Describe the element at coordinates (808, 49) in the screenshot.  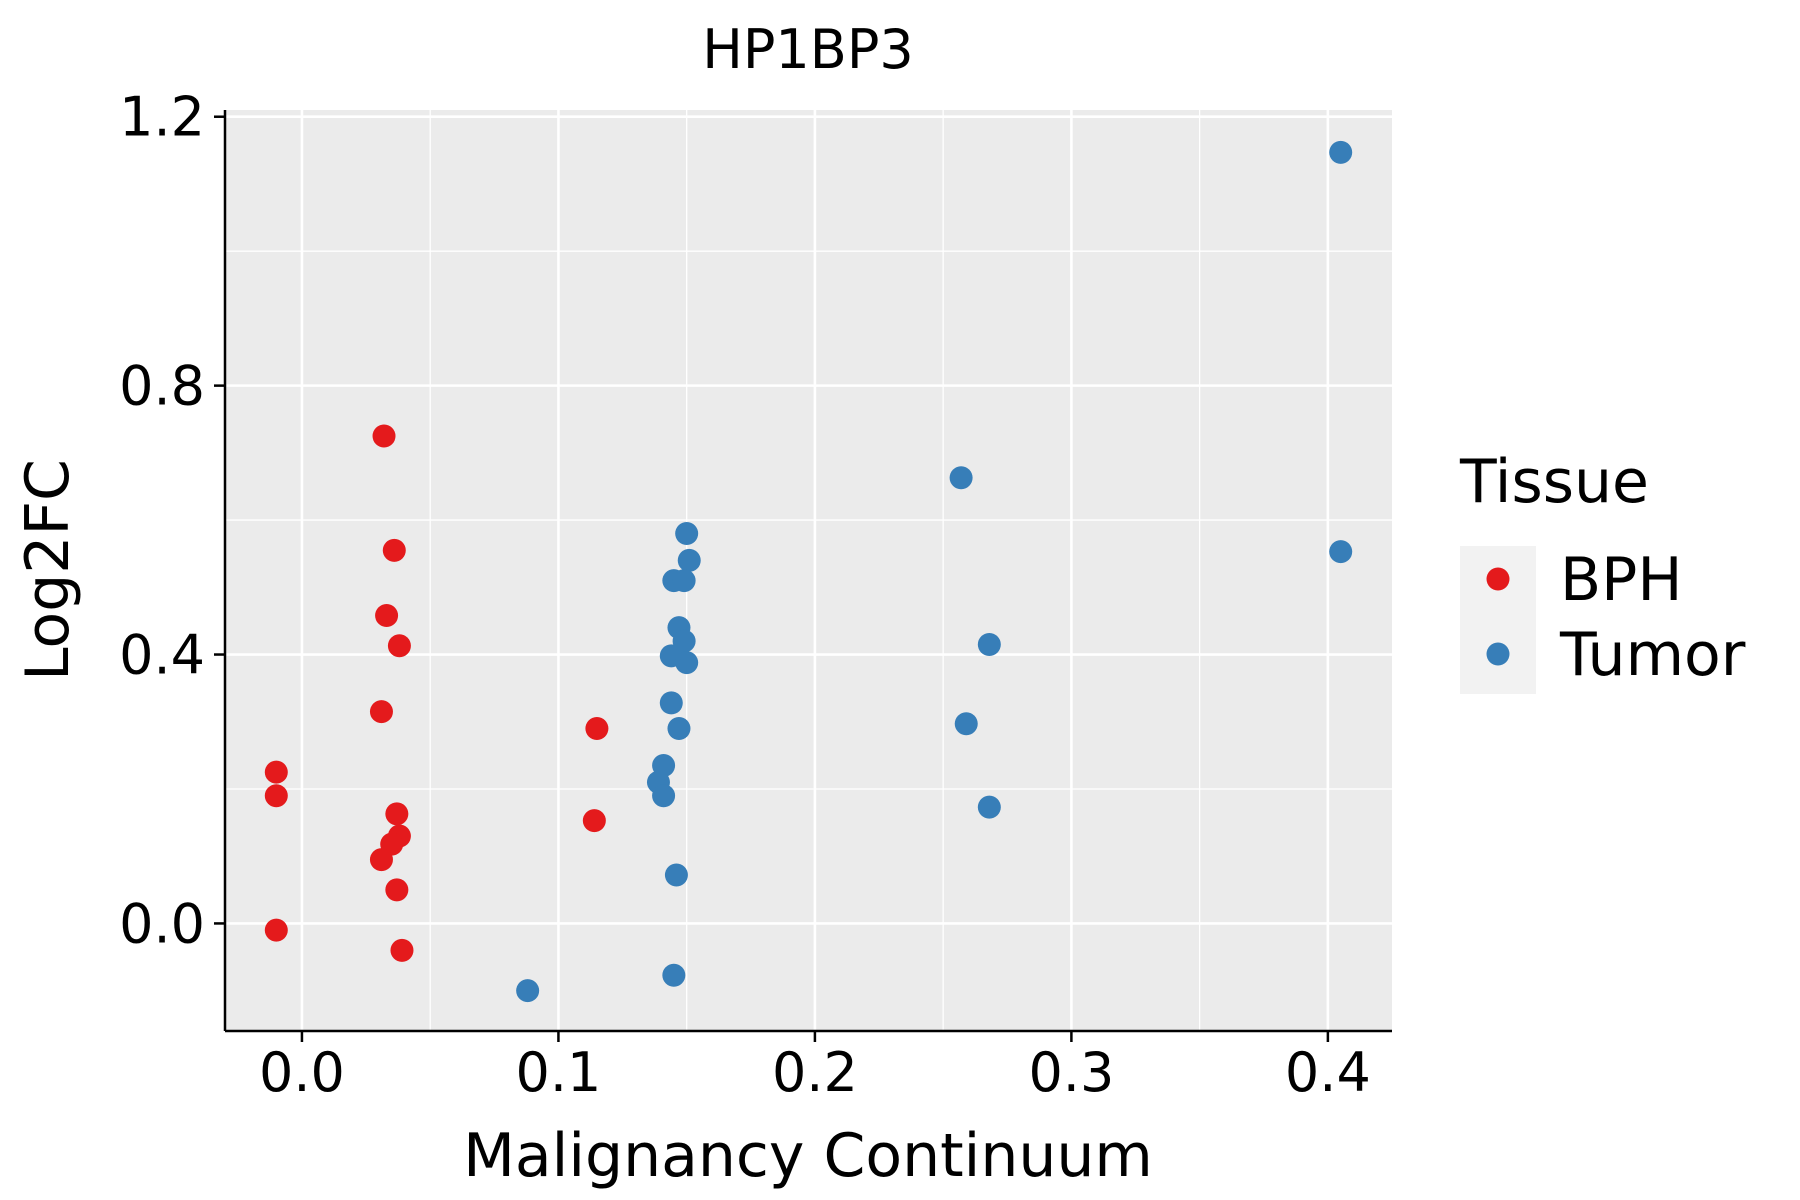
I see `chart-title: HP1BP3` at that location.